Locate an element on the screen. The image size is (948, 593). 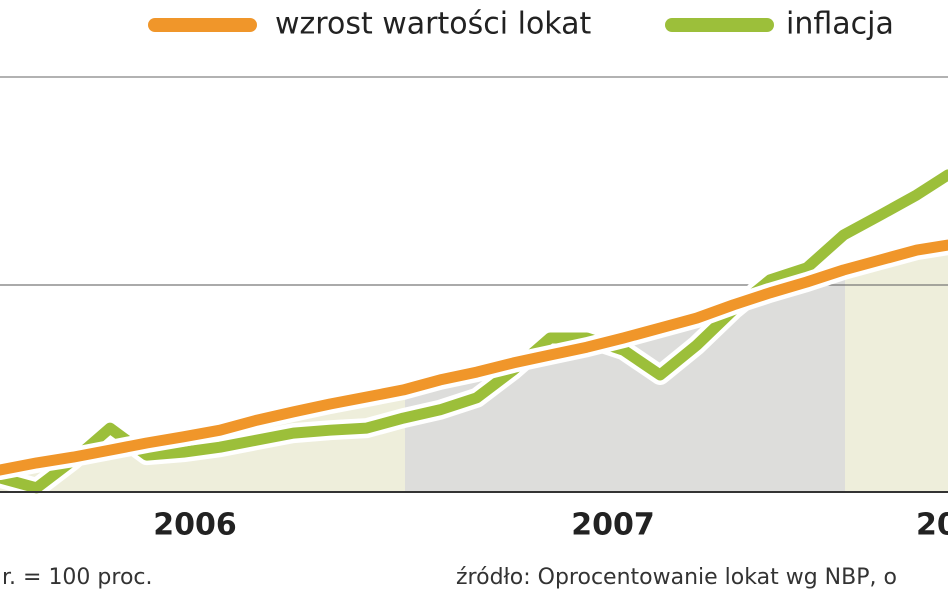
year-label: 2007 is located at coordinates (613, 525).